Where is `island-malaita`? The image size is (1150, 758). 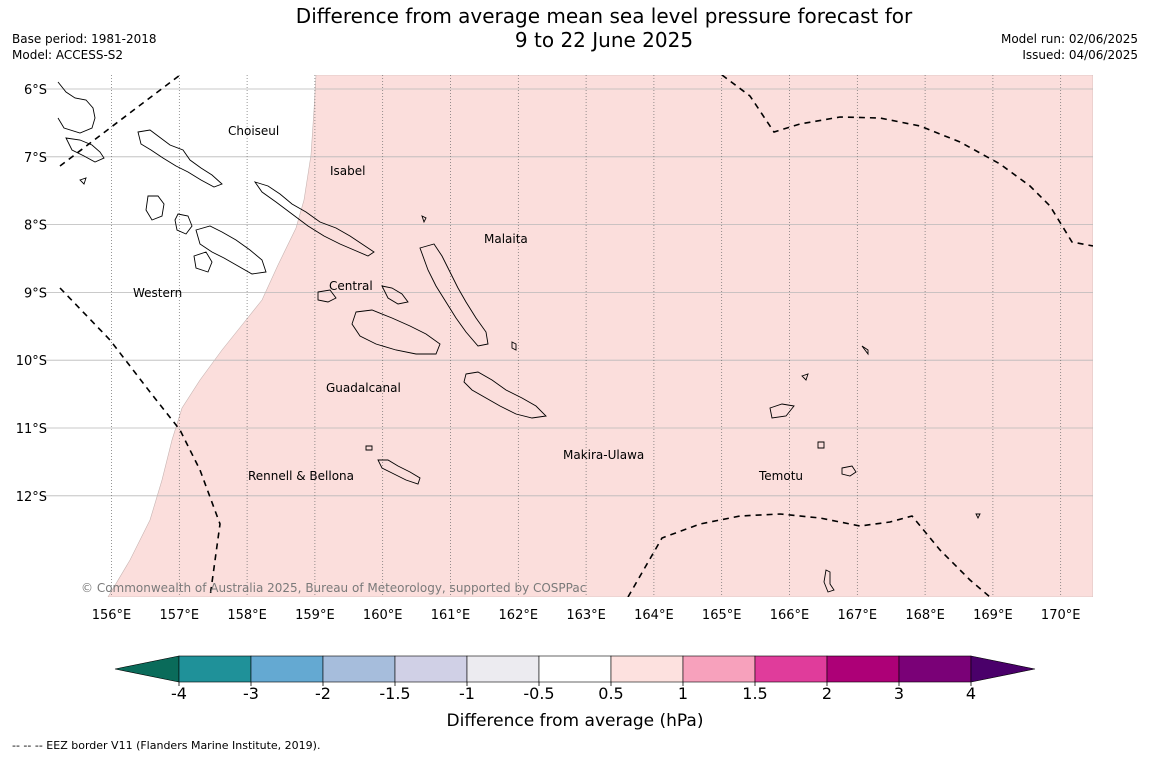 island-malaita is located at coordinates (454, 295).